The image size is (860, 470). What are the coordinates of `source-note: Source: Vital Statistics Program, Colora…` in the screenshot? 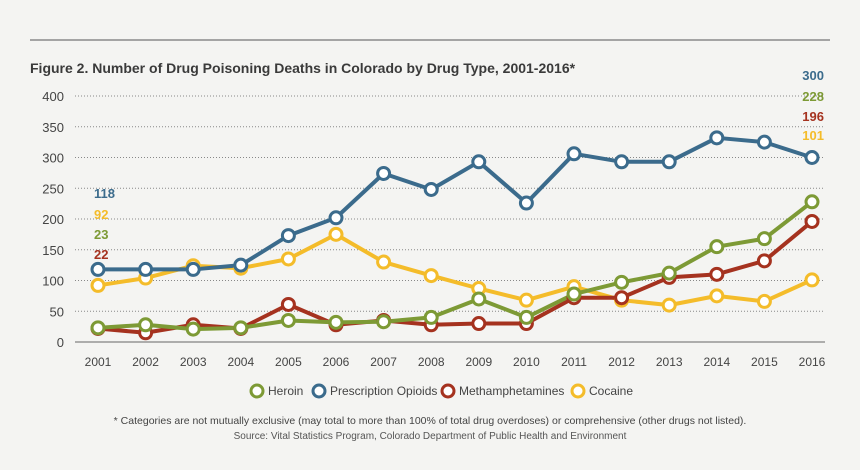 It's located at (430, 436).